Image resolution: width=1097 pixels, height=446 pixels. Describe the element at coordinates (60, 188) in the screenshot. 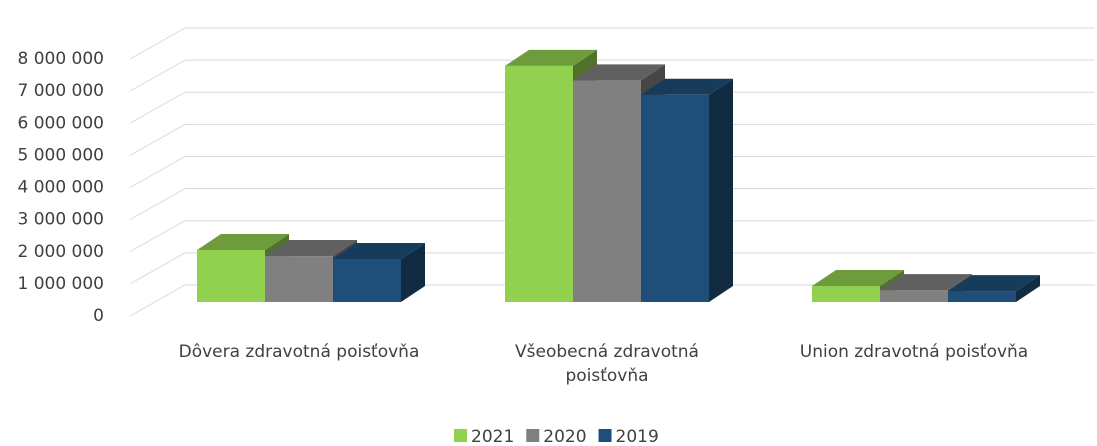

I see `y-tick-label: 4 000 000` at that location.